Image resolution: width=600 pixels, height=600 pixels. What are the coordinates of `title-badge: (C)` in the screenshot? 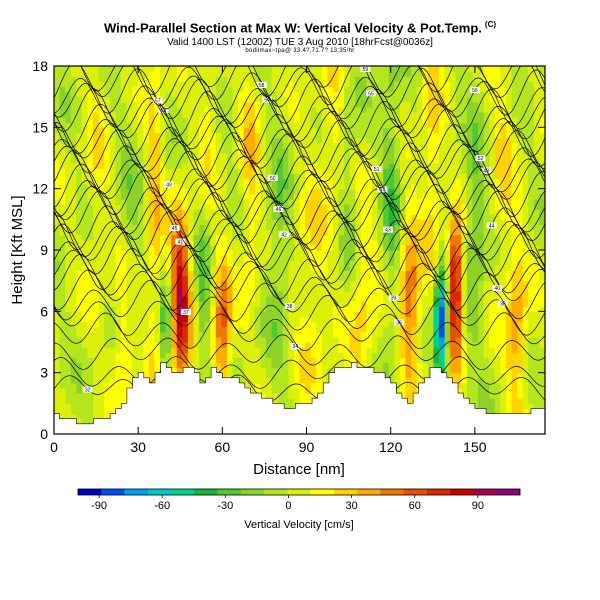 It's located at (490, 24).